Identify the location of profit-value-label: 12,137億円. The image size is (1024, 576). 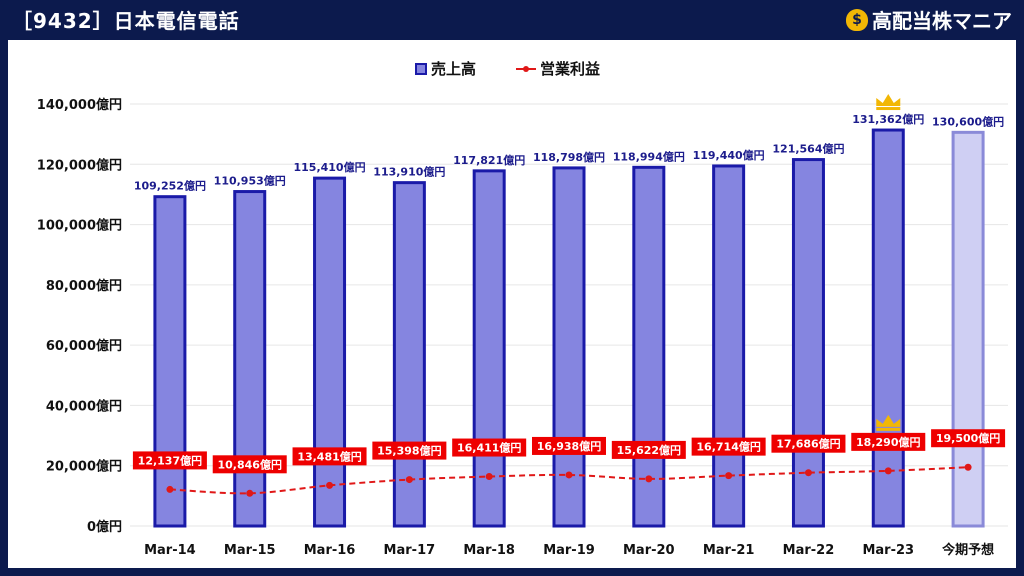
(170, 460).